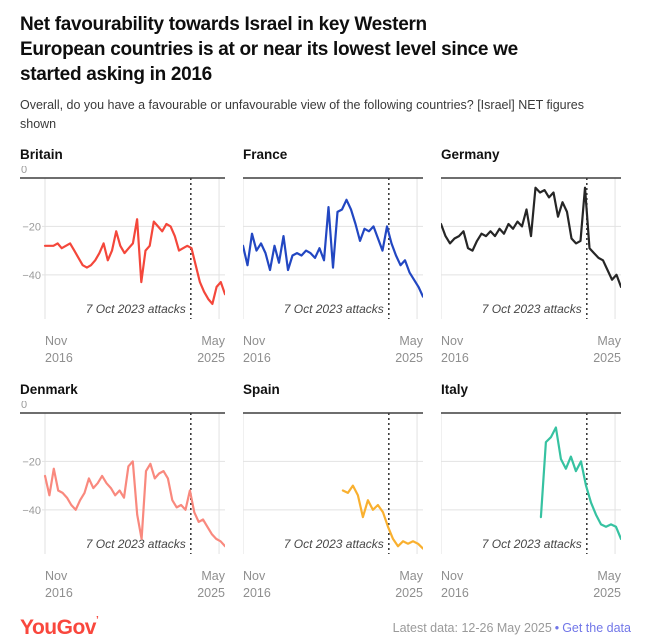 The height and width of the screenshot is (640, 651). I want to click on series-line-denmark, so click(135, 504).